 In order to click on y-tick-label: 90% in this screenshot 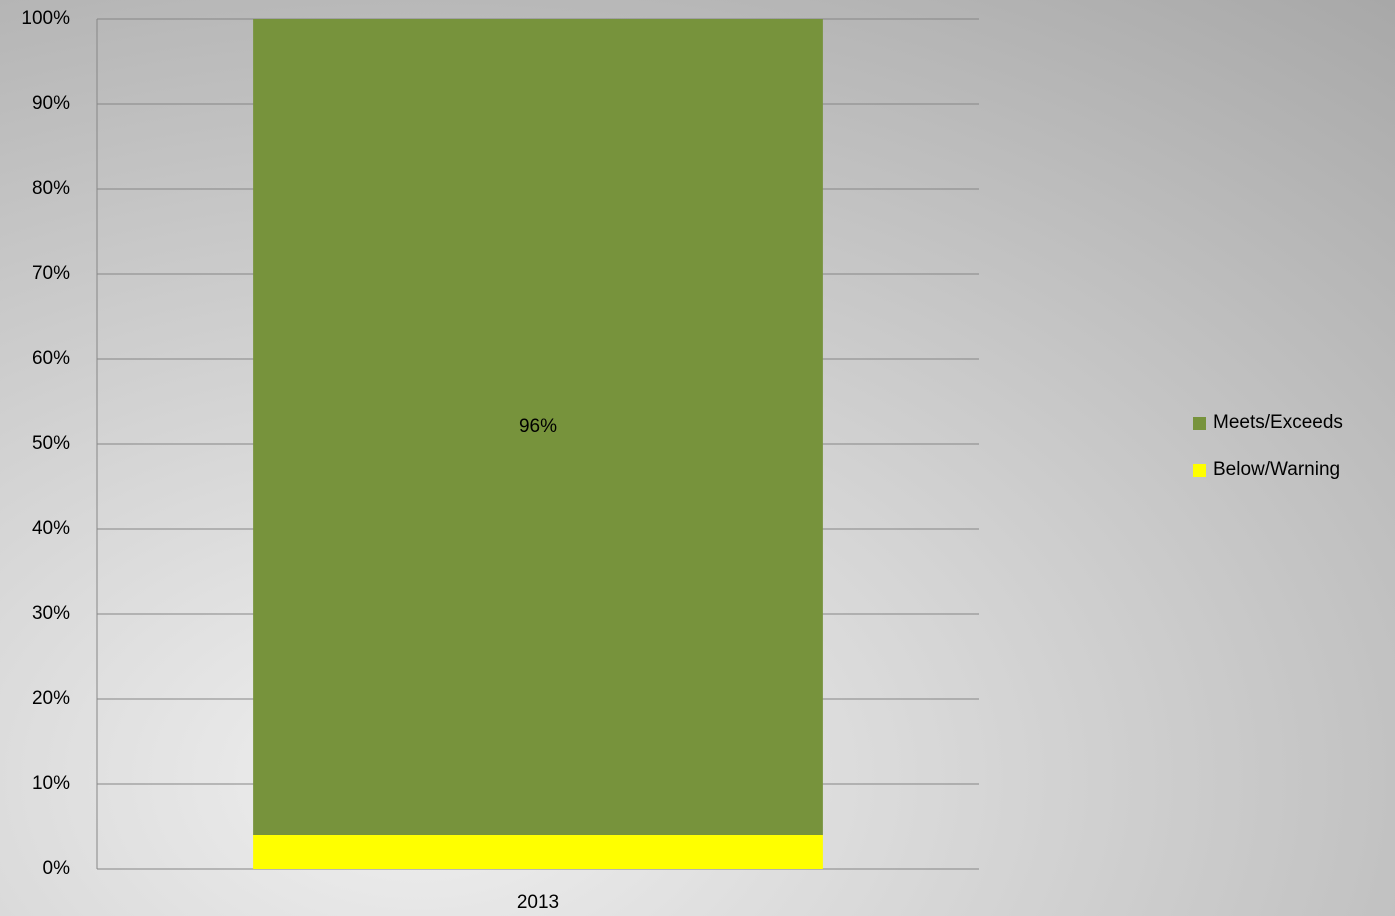, I will do `click(51, 103)`.